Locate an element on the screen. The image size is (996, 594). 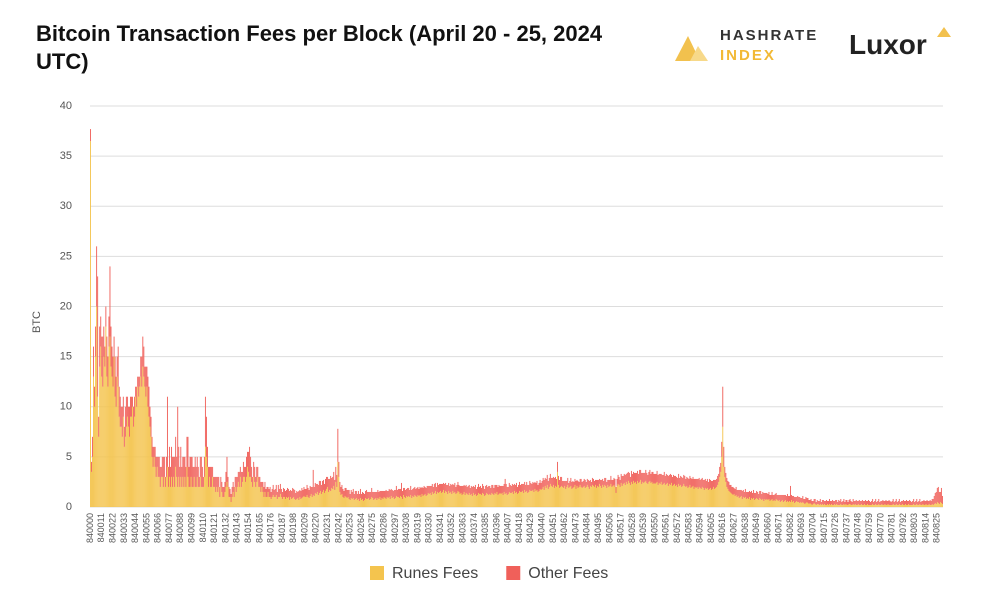
x-tick-label: 840110 is located at coordinates (203, 527).